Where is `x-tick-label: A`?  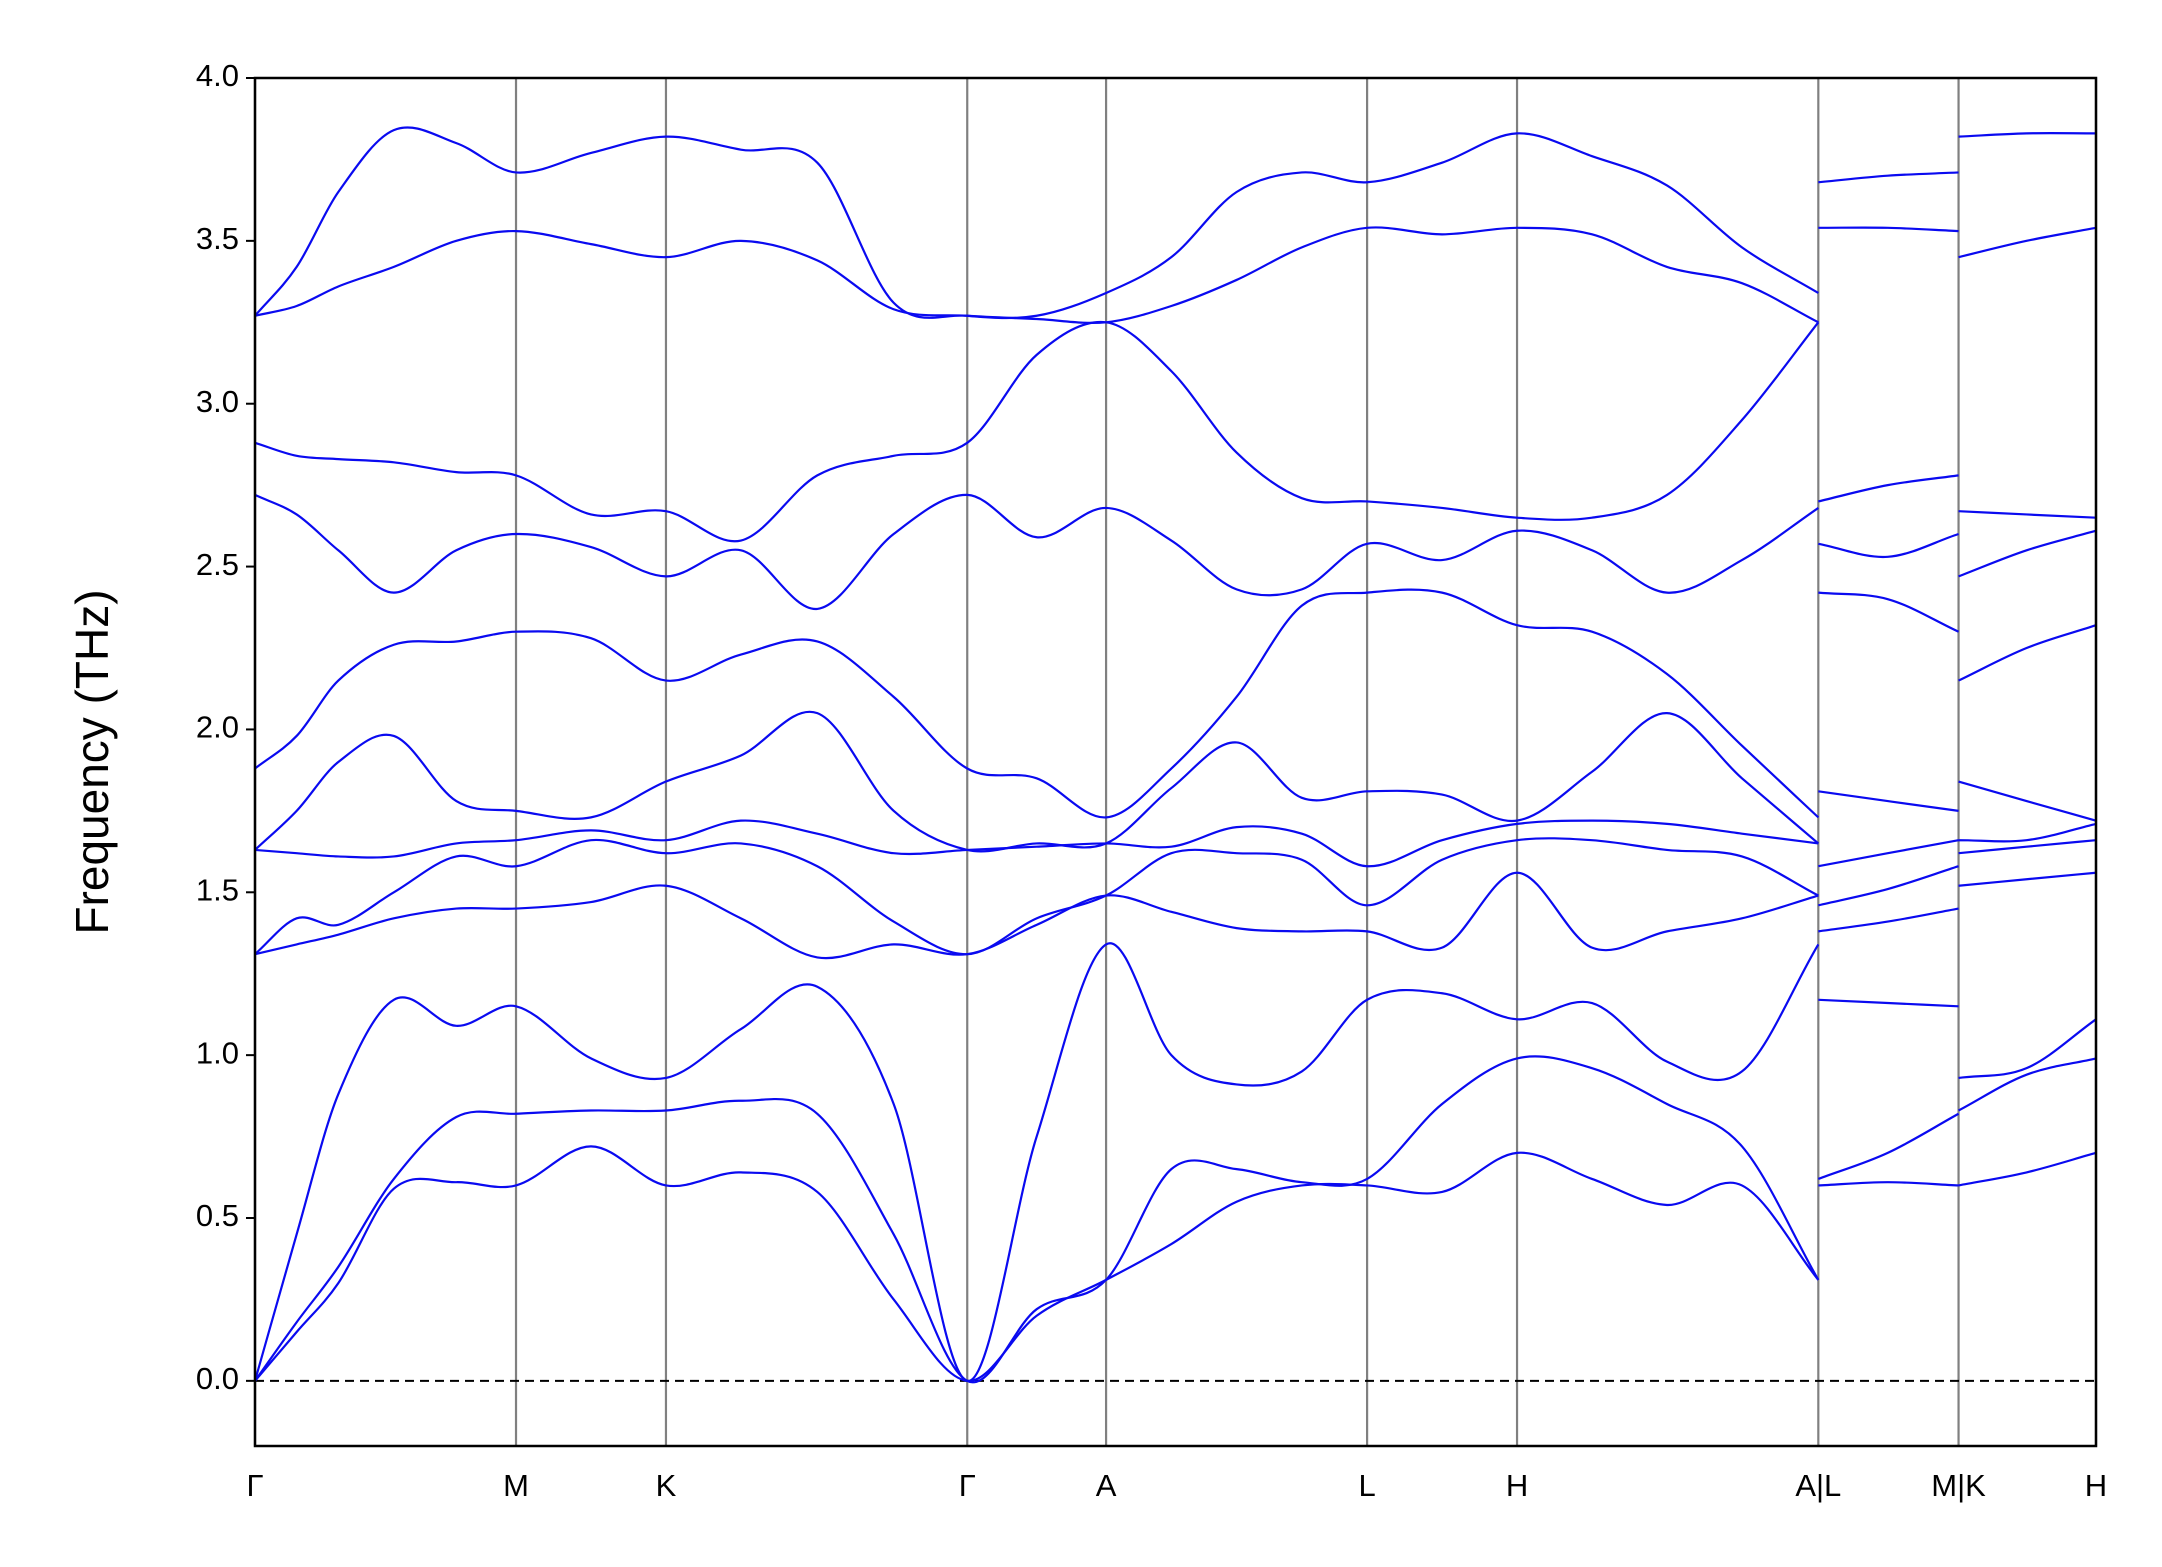 x-tick-label: A is located at coordinates (1106, 1485).